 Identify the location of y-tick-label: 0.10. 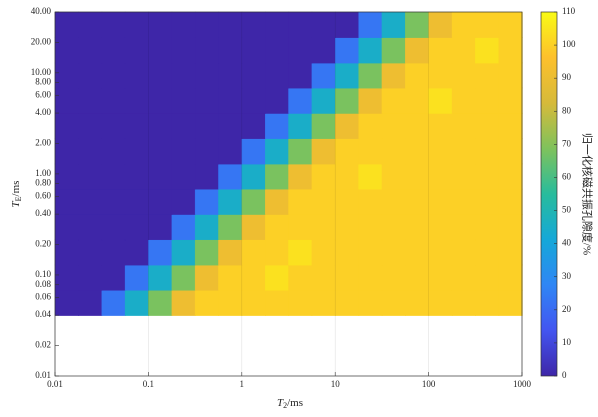
(43, 274).